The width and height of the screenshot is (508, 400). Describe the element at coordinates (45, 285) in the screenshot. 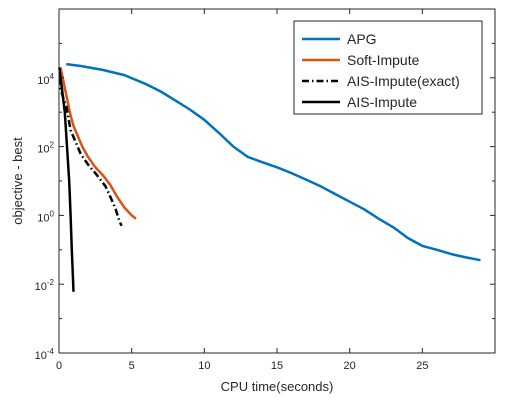

I see `y-tick-label-1: 10⁻²` at that location.